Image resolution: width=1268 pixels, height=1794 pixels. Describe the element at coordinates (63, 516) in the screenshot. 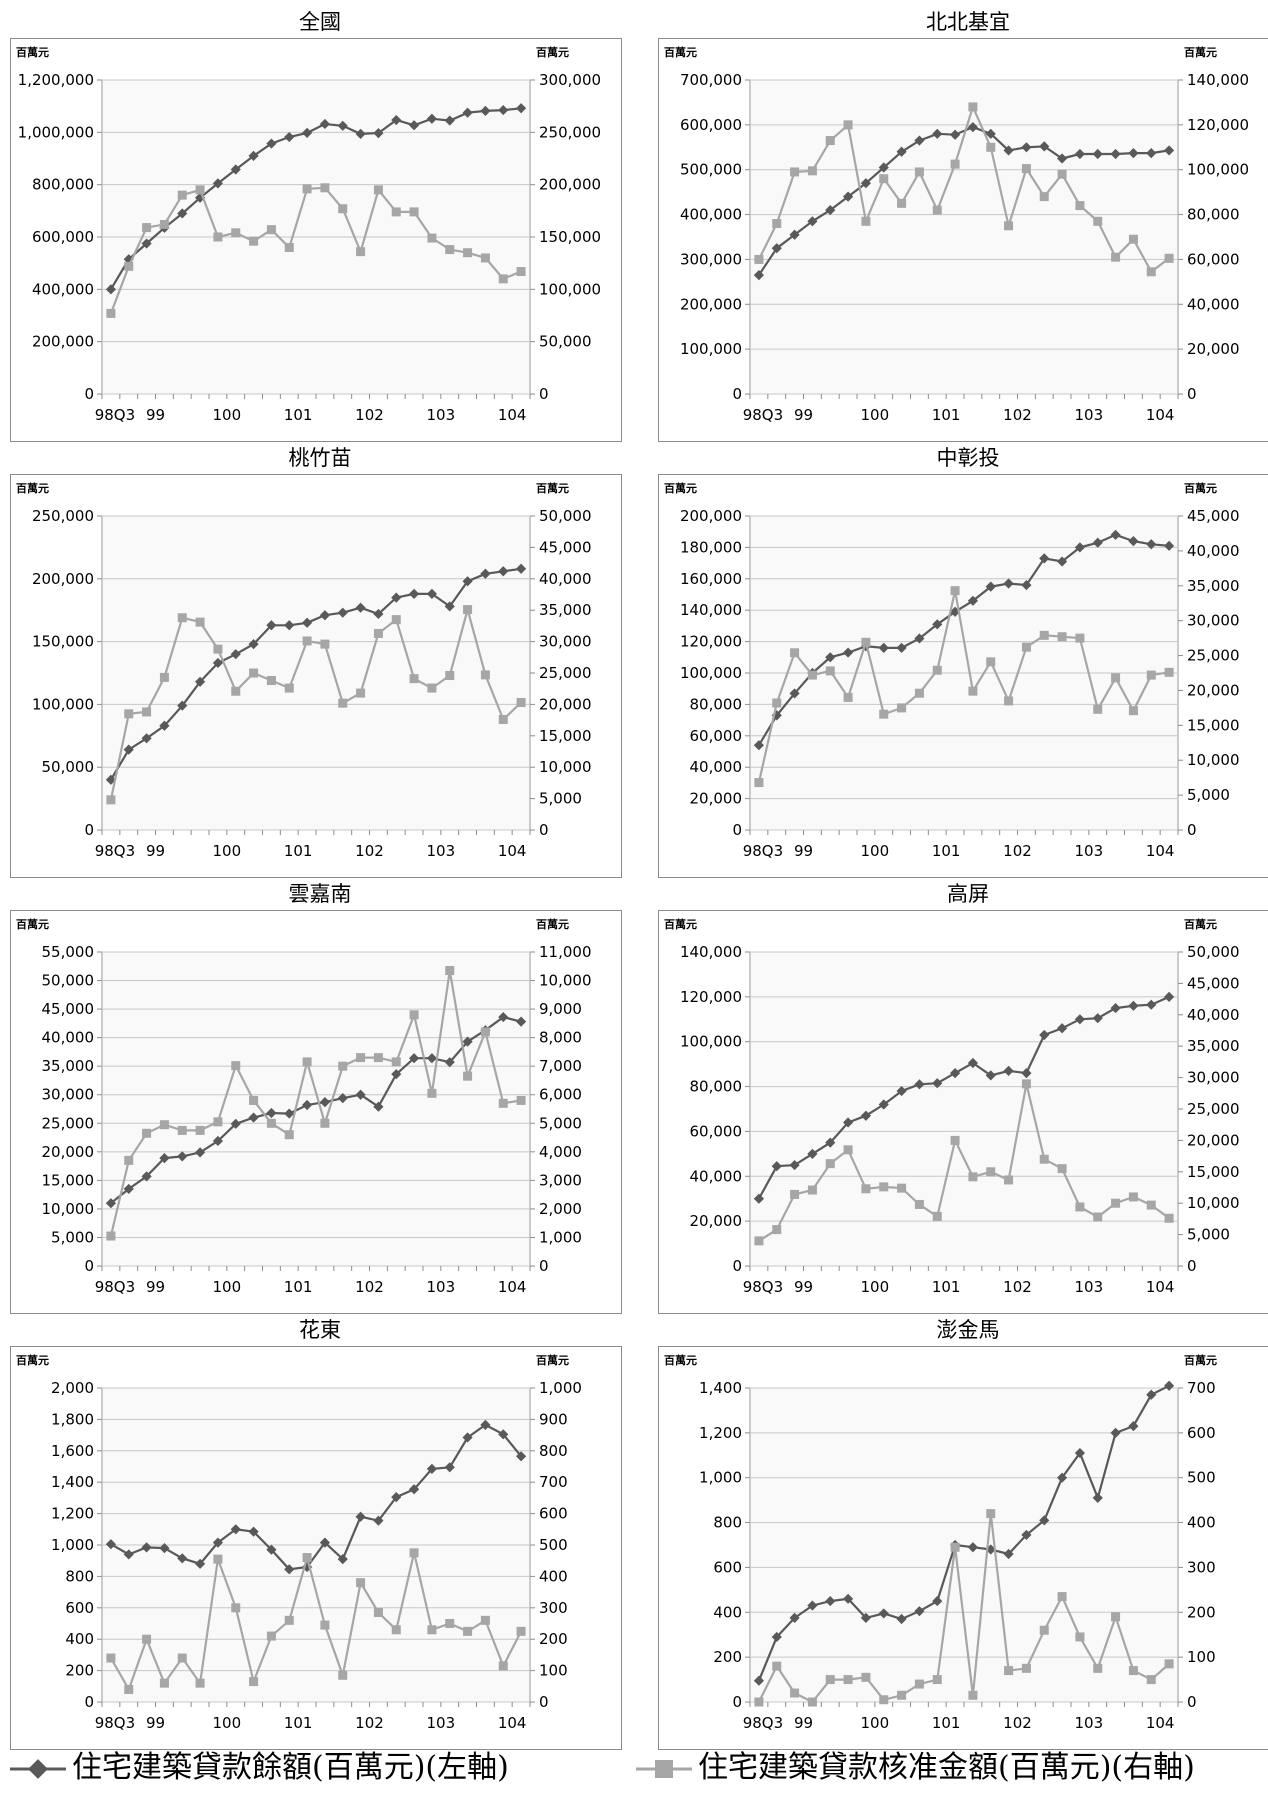

I see `left-tick-label: 250,000` at that location.